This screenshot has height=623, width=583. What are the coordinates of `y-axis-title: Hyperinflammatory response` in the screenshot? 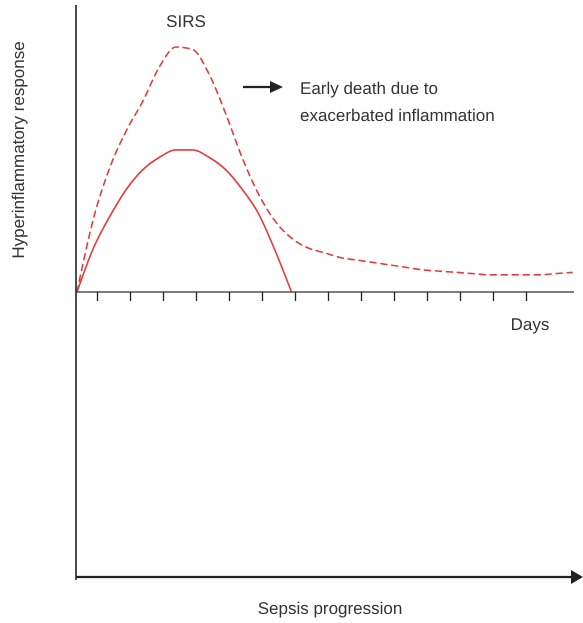 It's located at (18, 150).